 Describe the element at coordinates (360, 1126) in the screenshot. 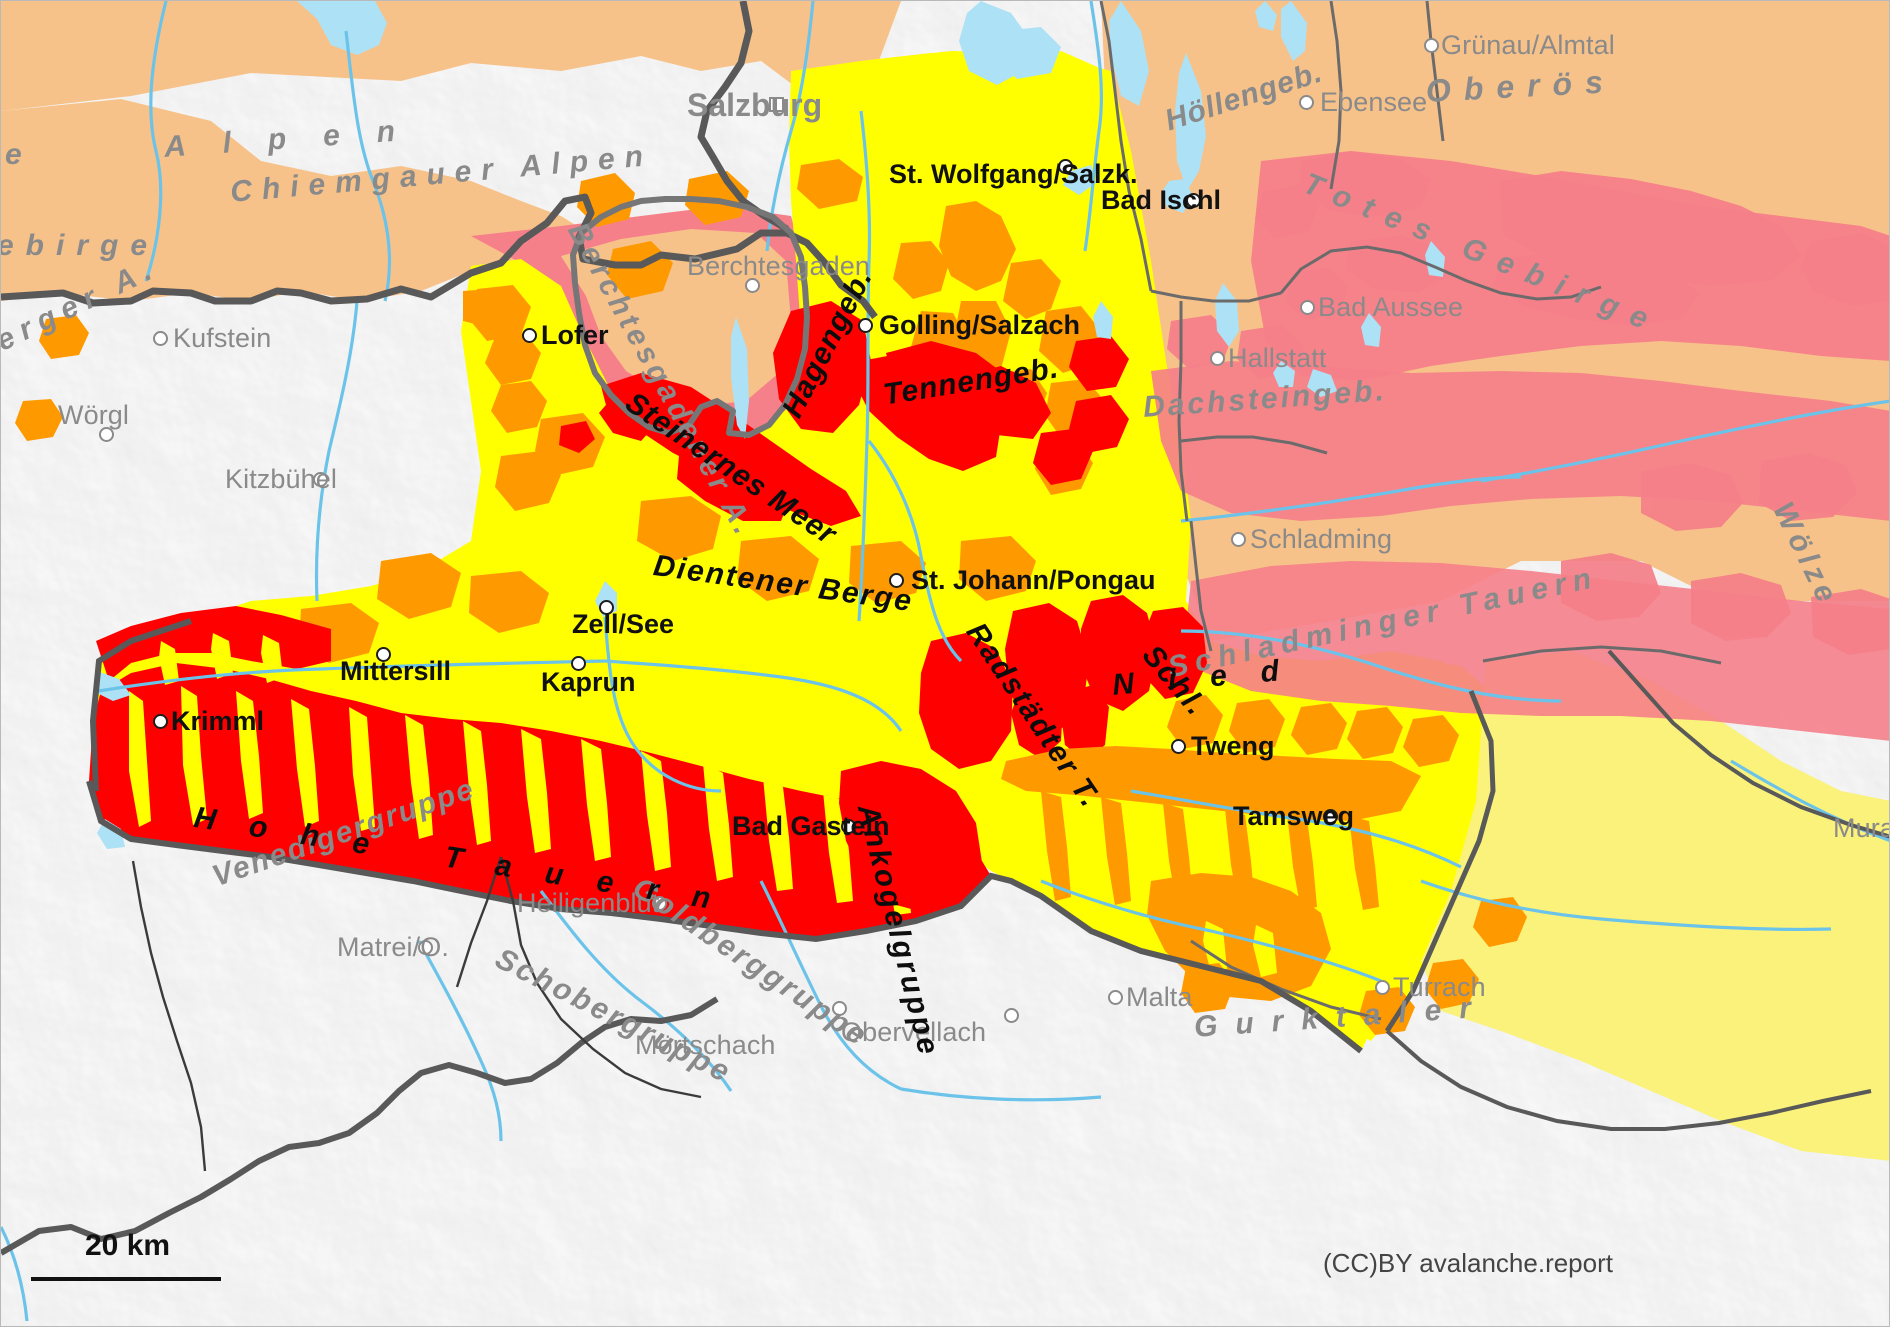

I see `border-south` at that location.